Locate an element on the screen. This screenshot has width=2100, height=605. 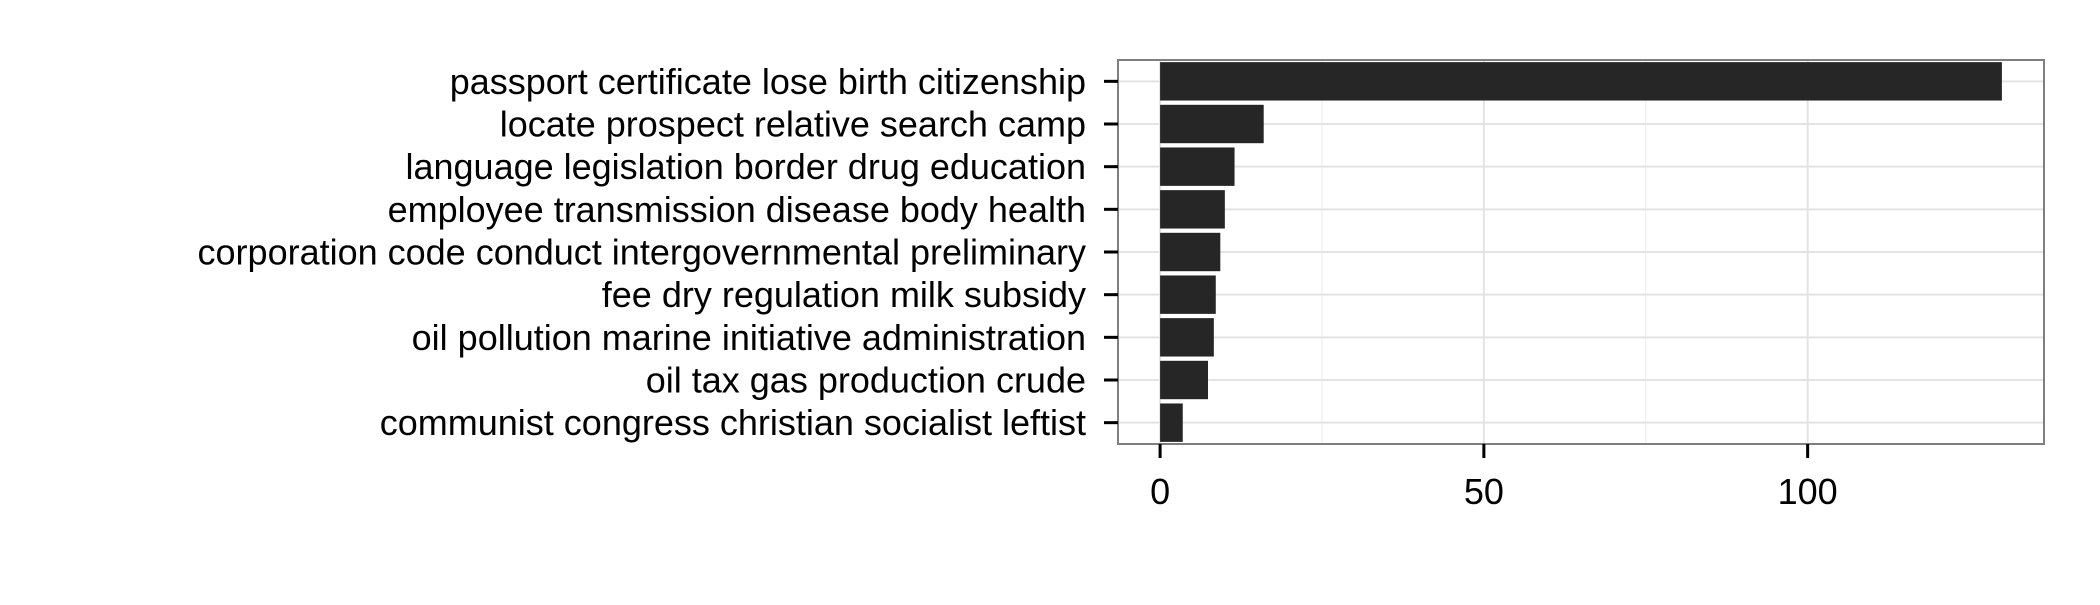
y-tick-label: locate prospect relative search camp is located at coordinates (793, 124).